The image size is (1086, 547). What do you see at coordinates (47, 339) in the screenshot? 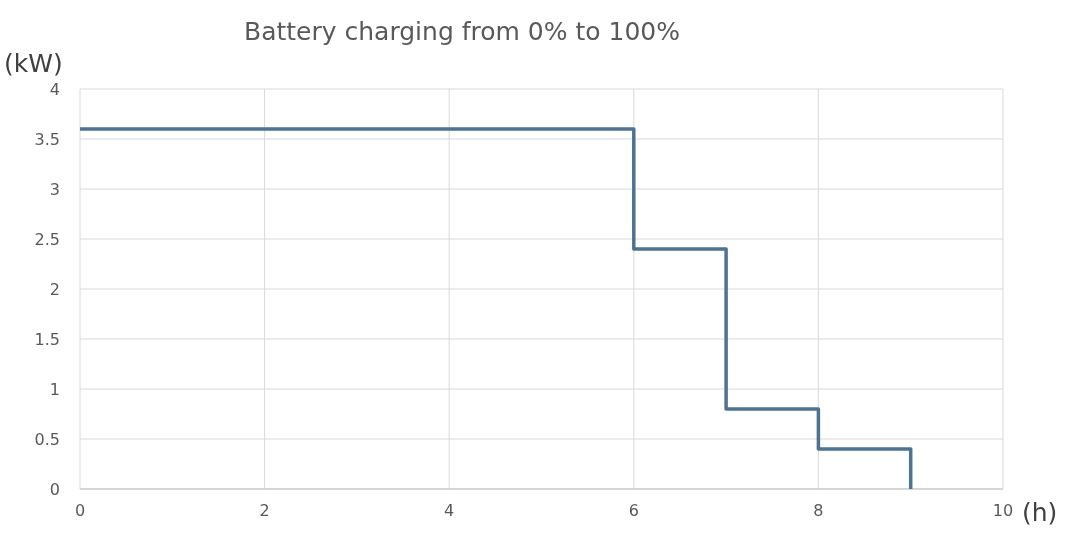
I see `y-tick-label: 1.5` at bounding box center [47, 339].